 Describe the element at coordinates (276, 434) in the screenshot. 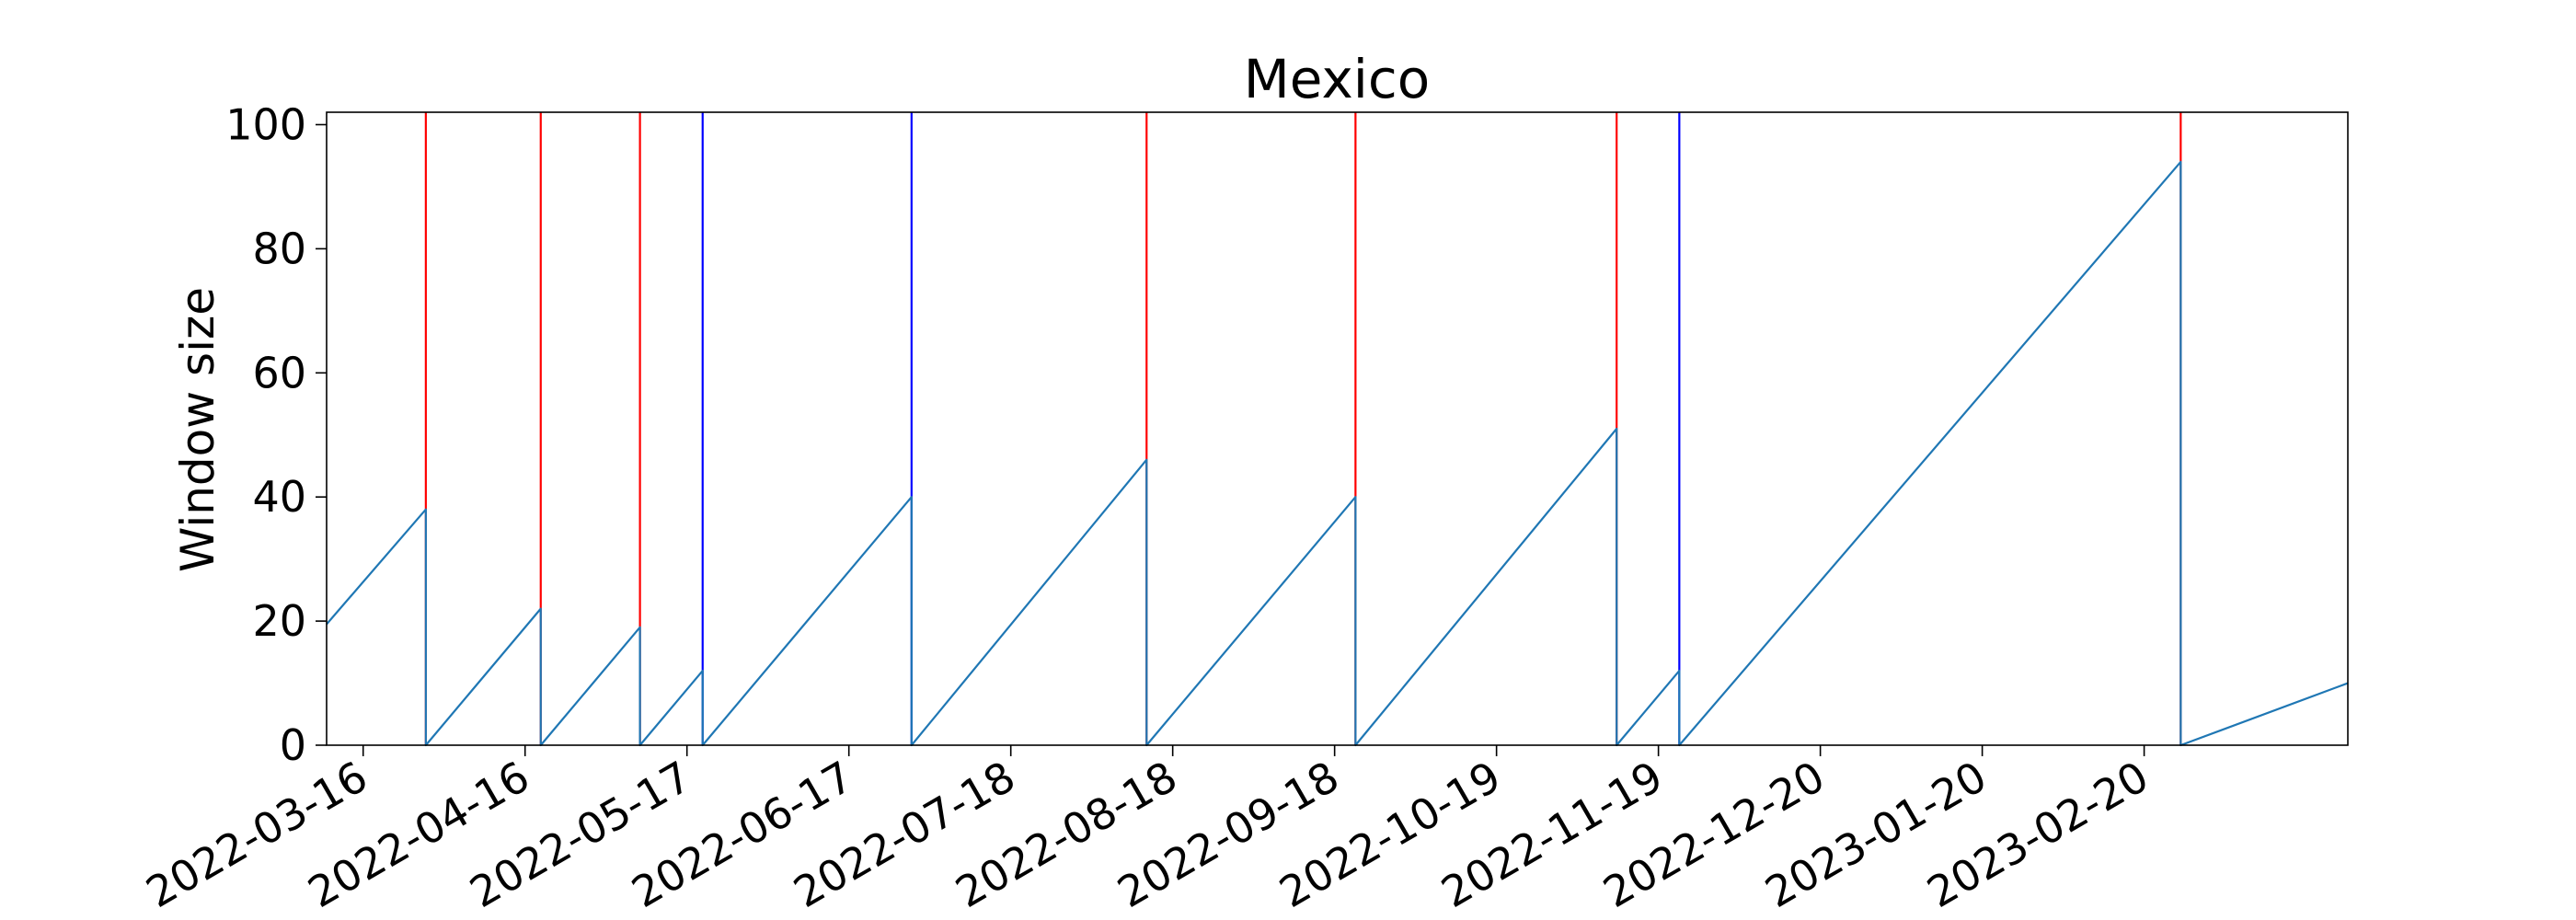

I see `y-axis-ticks: 0 20 40 60 80 100` at that location.